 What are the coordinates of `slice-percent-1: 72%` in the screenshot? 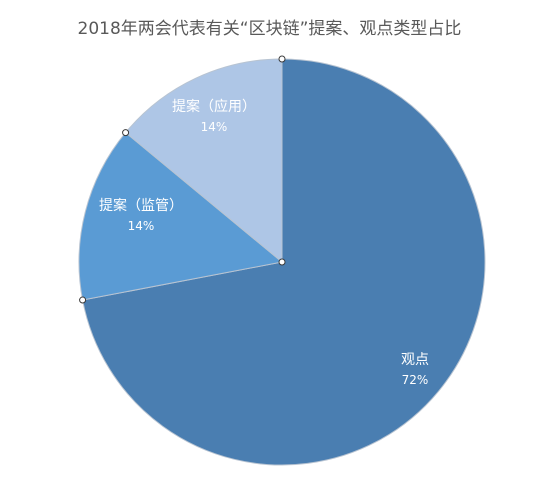 It's located at (415, 380).